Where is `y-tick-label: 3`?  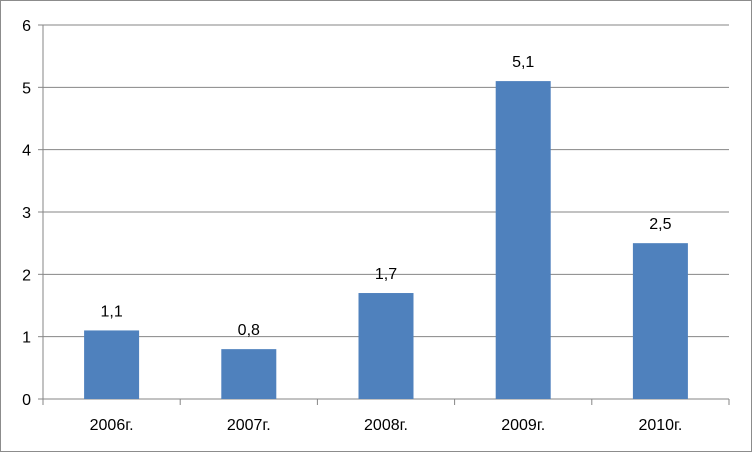
y-tick-label: 3 is located at coordinates (26, 213).